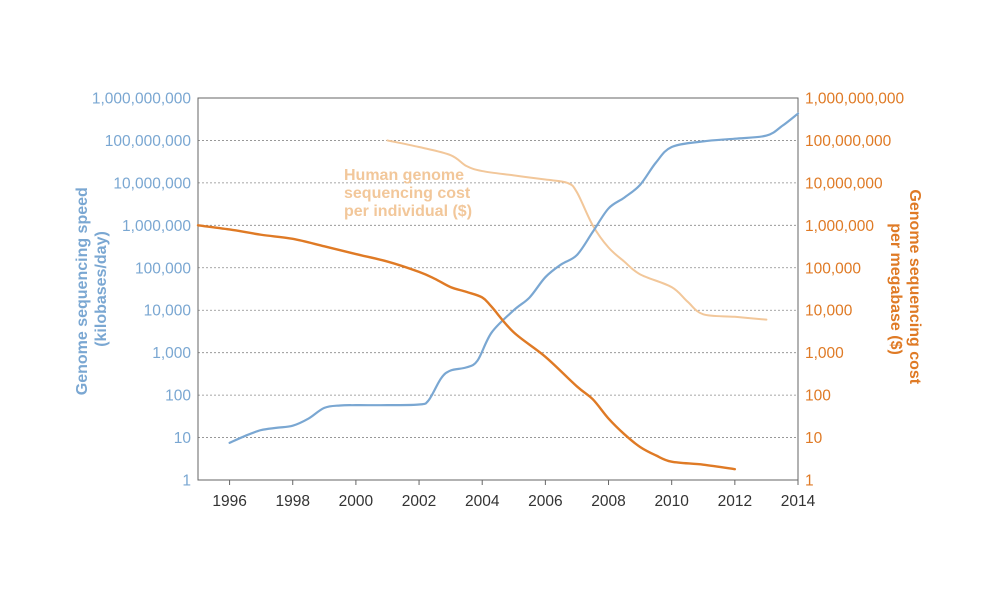 The width and height of the screenshot is (1000, 600). I want to click on x-tick-label: 1996, so click(229, 501).